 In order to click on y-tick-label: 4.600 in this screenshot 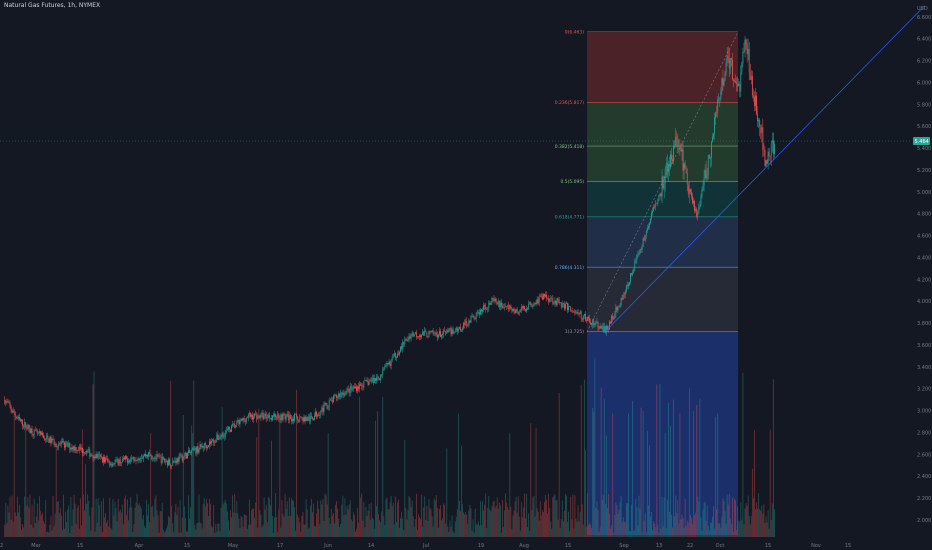, I will do `click(924, 237)`.